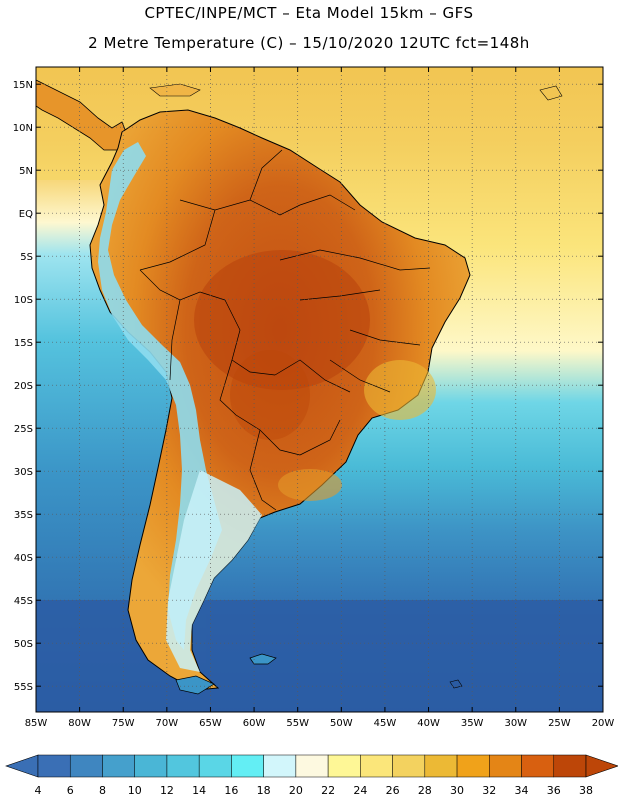  What do you see at coordinates (26, 214) in the screenshot?
I see `lat-label: EQ` at bounding box center [26, 214].